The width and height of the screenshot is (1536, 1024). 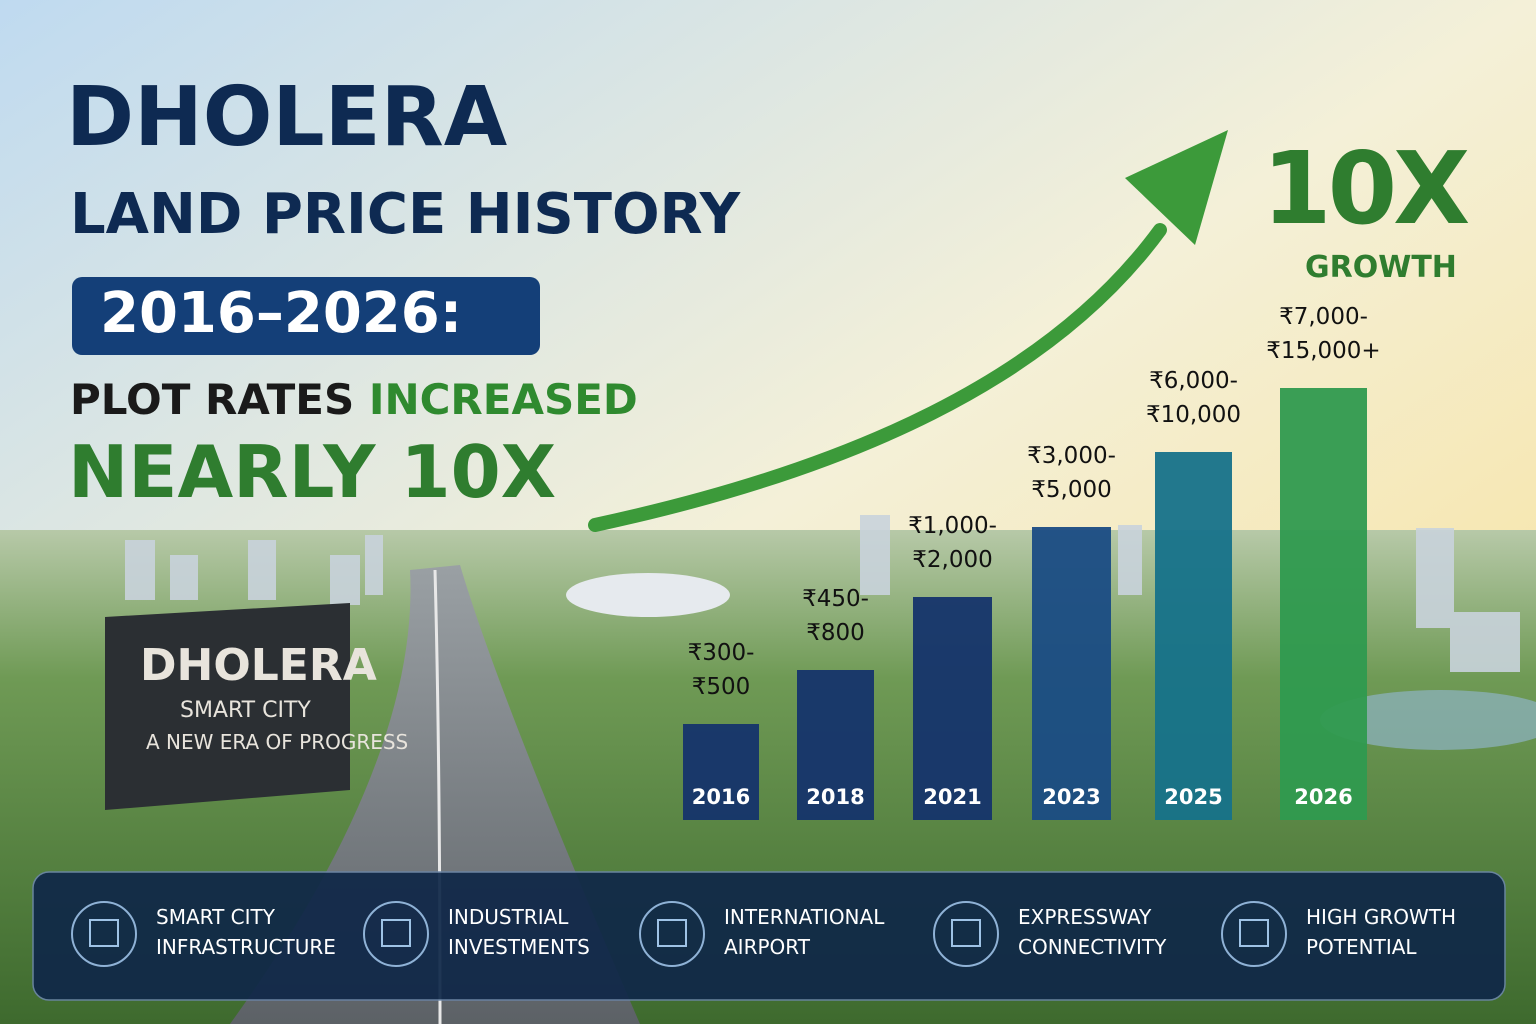 What do you see at coordinates (835, 599) in the screenshot?
I see `bar-price: ₹450-` at bounding box center [835, 599].